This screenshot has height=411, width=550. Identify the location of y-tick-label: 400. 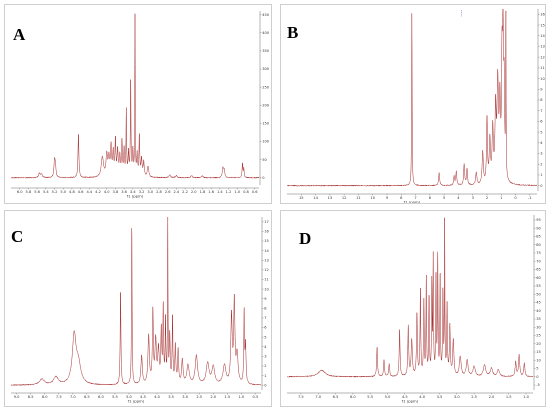
(266, 33).